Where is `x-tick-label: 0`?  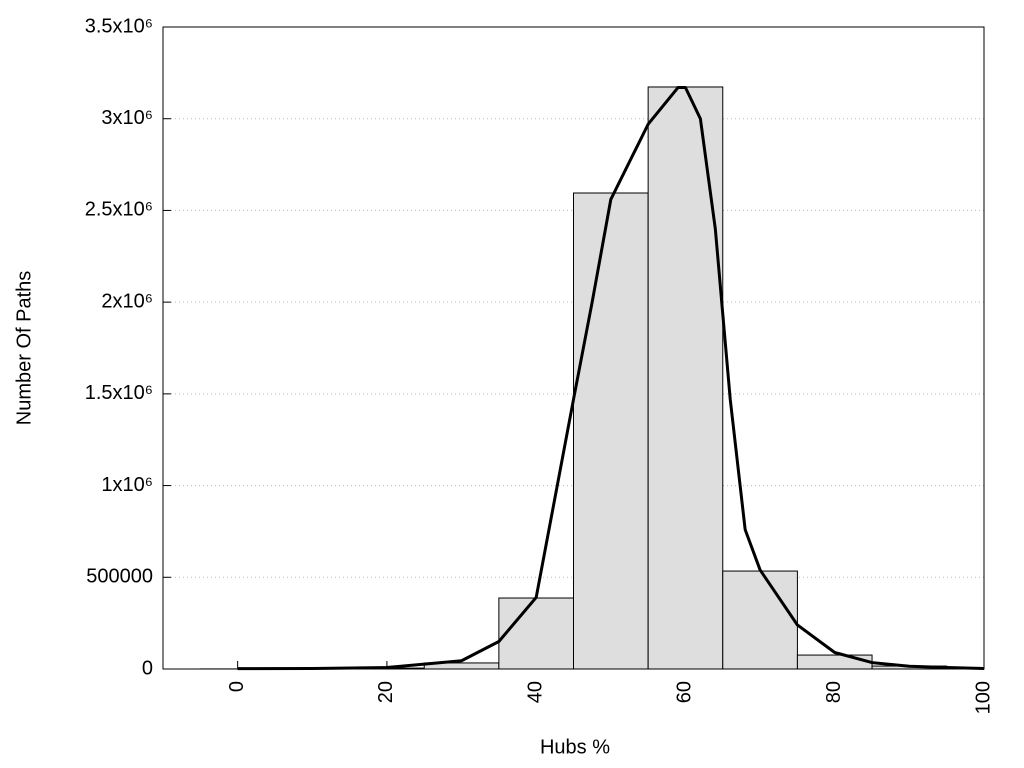
x-tick-label: 0 is located at coordinates (237, 686).